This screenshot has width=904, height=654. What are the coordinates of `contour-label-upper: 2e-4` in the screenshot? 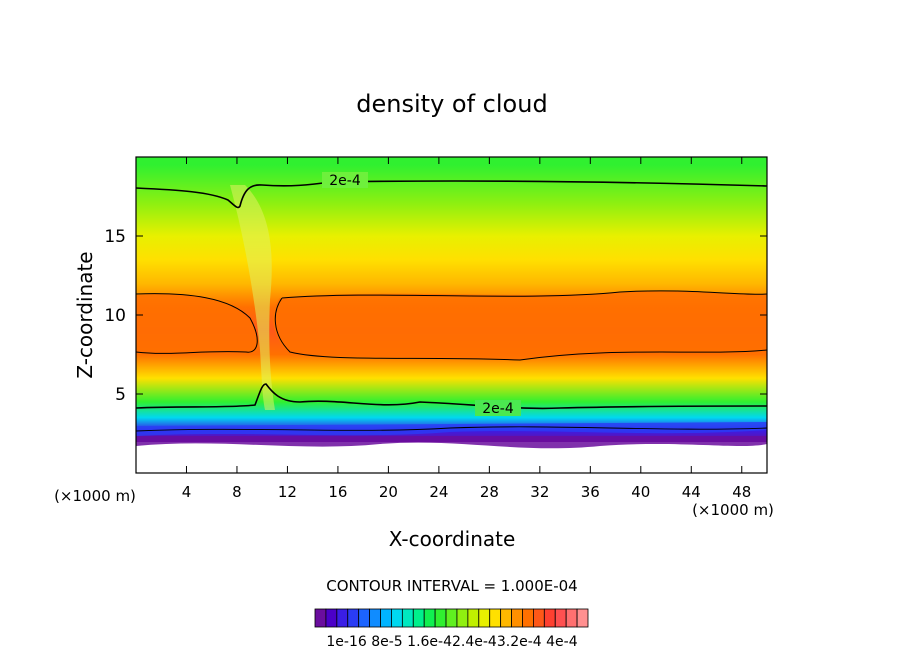 It's located at (345, 181).